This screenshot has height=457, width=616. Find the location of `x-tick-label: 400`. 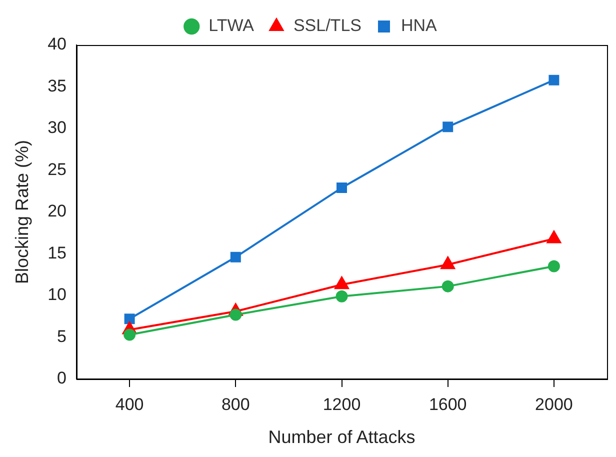

x-tick-label: 400 is located at coordinates (129, 404).